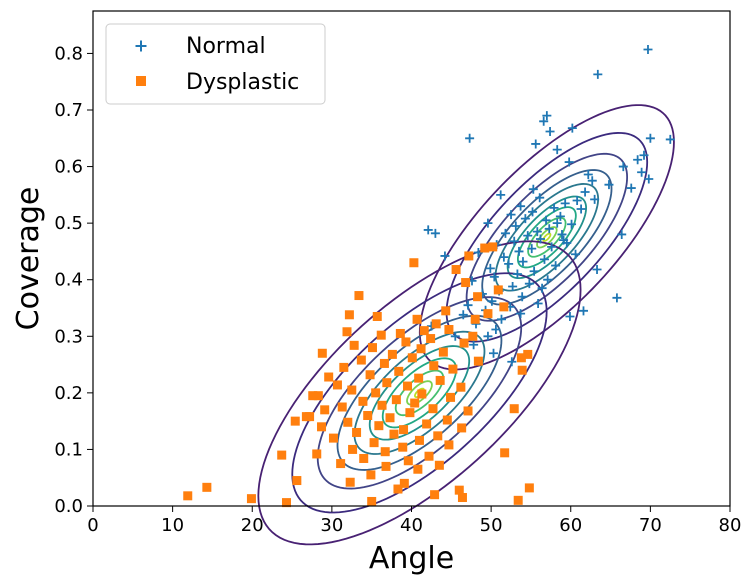 This screenshot has width=753, height=576. What do you see at coordinates (491, 525) in the screenshot?
I see `x-tick-label: 50` at bounding box center [491, 525].